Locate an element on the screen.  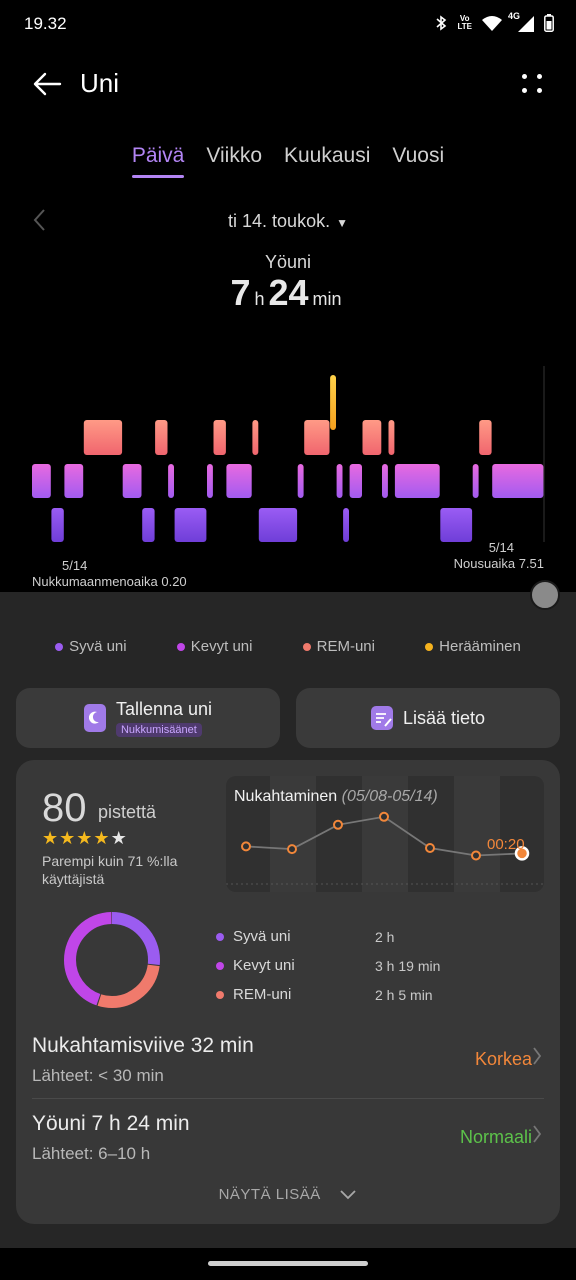
total-sleep-label: Yöuni is located at coordinates (288, 262).